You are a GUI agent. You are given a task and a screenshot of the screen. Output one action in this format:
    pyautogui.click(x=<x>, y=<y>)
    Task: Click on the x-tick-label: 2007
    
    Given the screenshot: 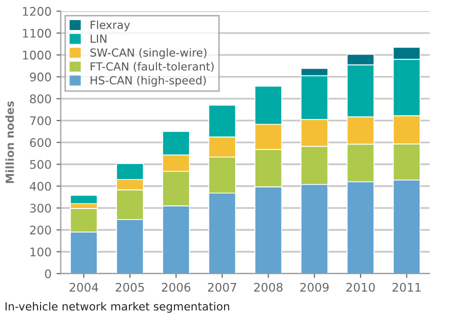 What is the action you would take?
    pyautogui.click(x=222, y=287)
    